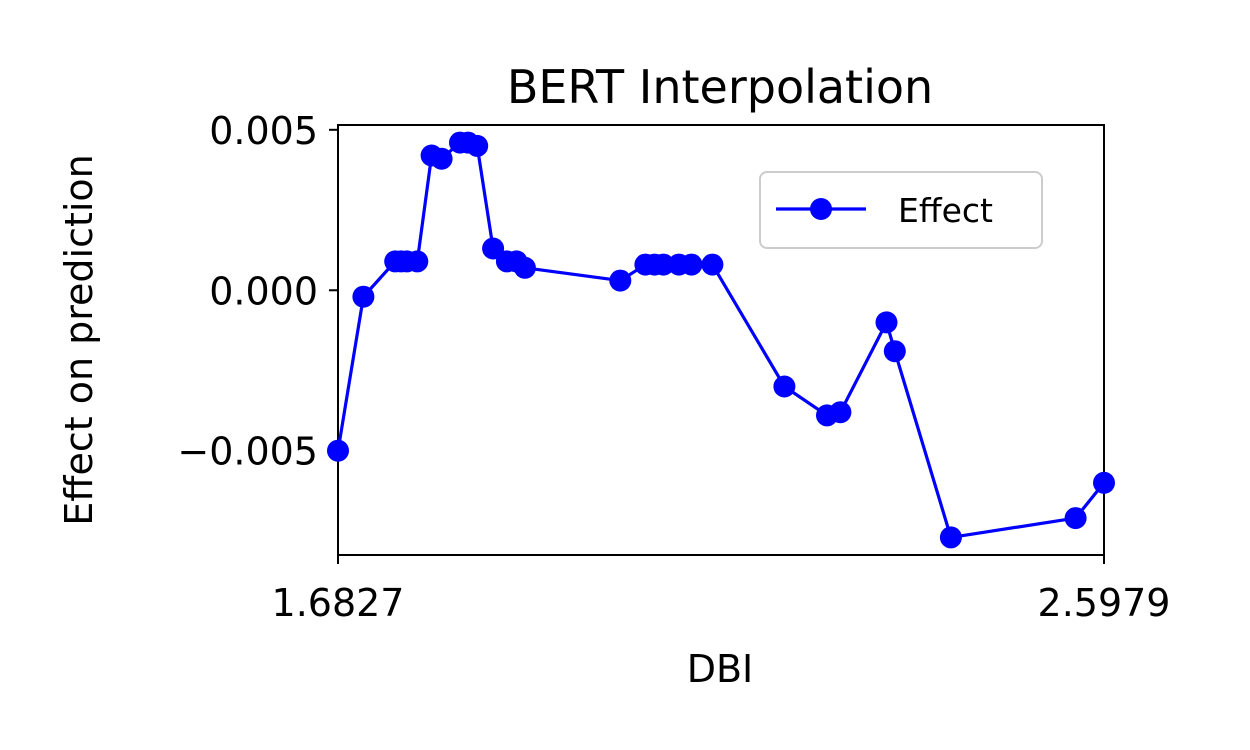 The width and height of the screenshot is (1250, 750). Describe the element at coordinates (720, 87) in the screenshot. I see `chart-title: BERT Interpolation` at that location.